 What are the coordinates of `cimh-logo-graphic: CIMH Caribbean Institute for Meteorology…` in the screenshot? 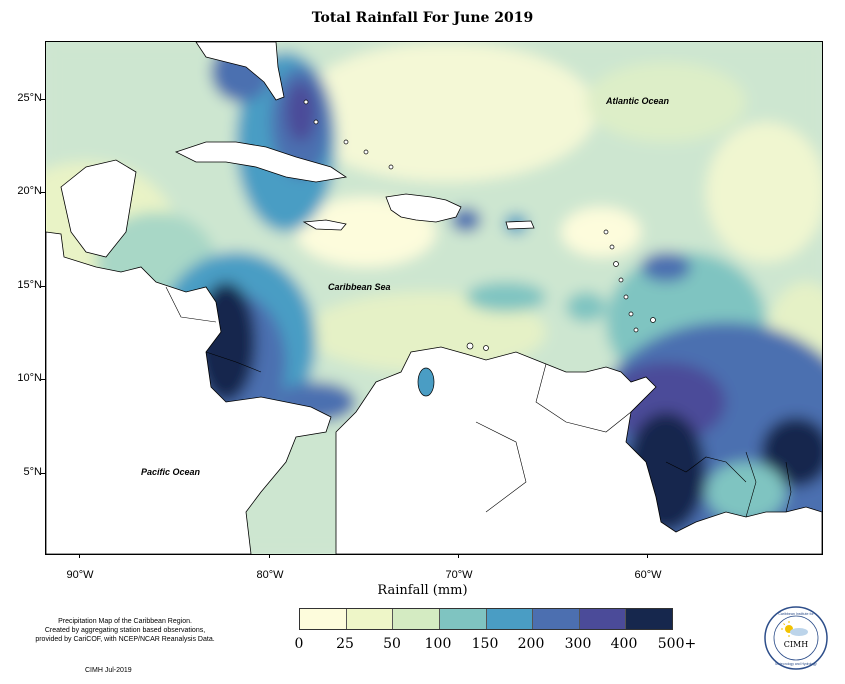 It's located at (796, 638).